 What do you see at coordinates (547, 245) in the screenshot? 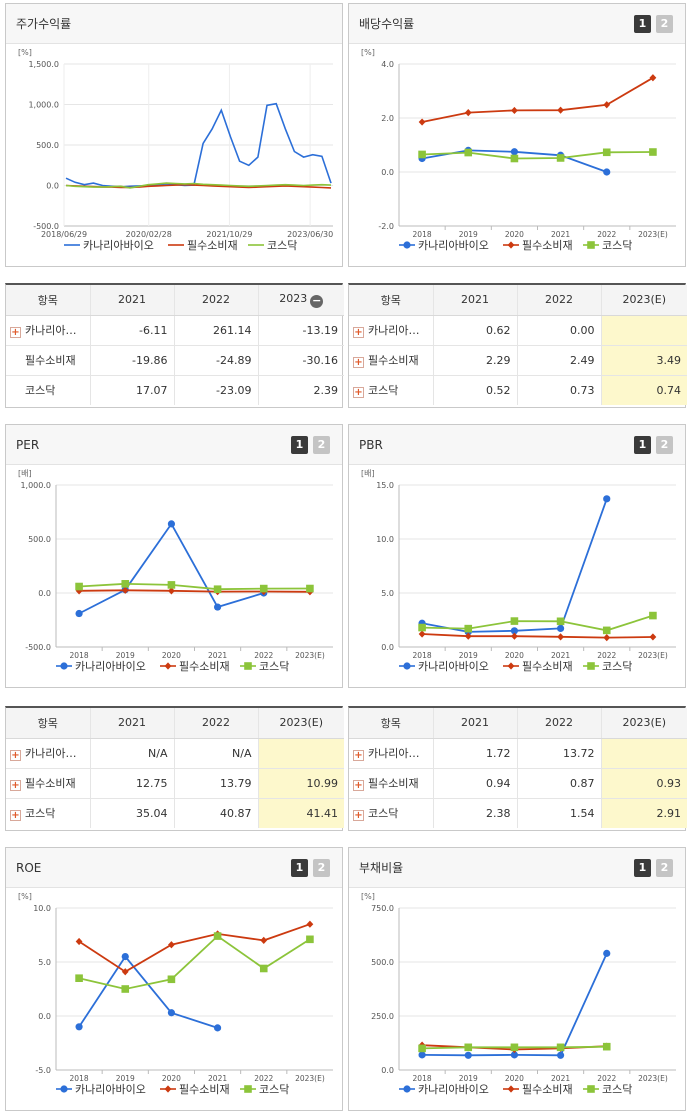
I see `legend-label: 필수소비재` at bounding box center [547, 245].